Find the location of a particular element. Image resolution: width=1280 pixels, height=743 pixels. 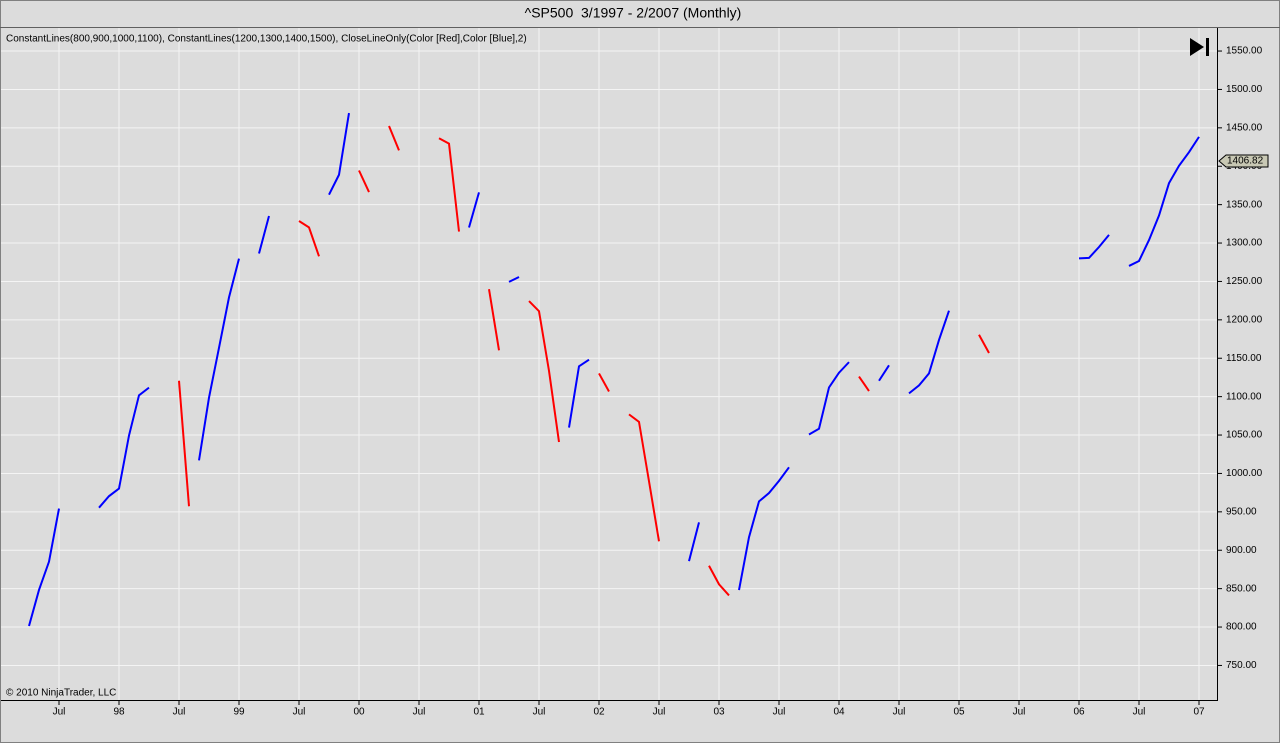

y-tick-label: 1150.00 is located at coordinates (1244, 358).